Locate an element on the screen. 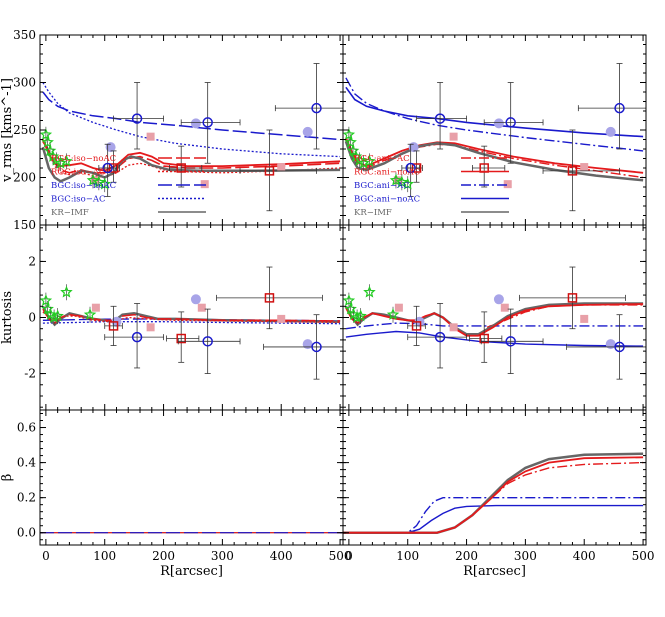  legend-label: KR−IMF is located at coordinates (70, 213).